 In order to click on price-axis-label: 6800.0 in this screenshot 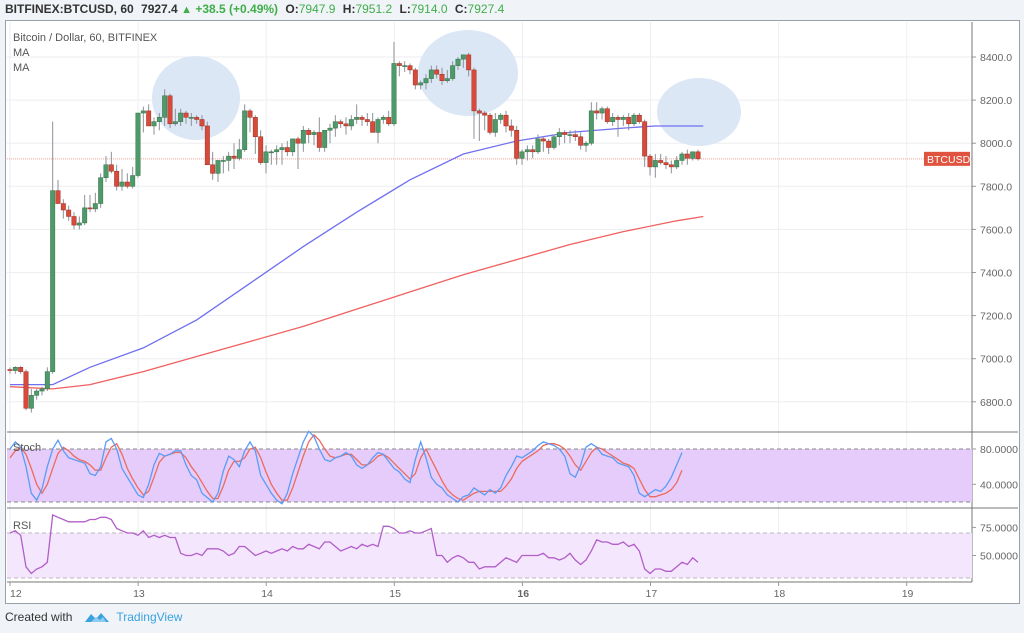, I will do `click(996, 403)`.